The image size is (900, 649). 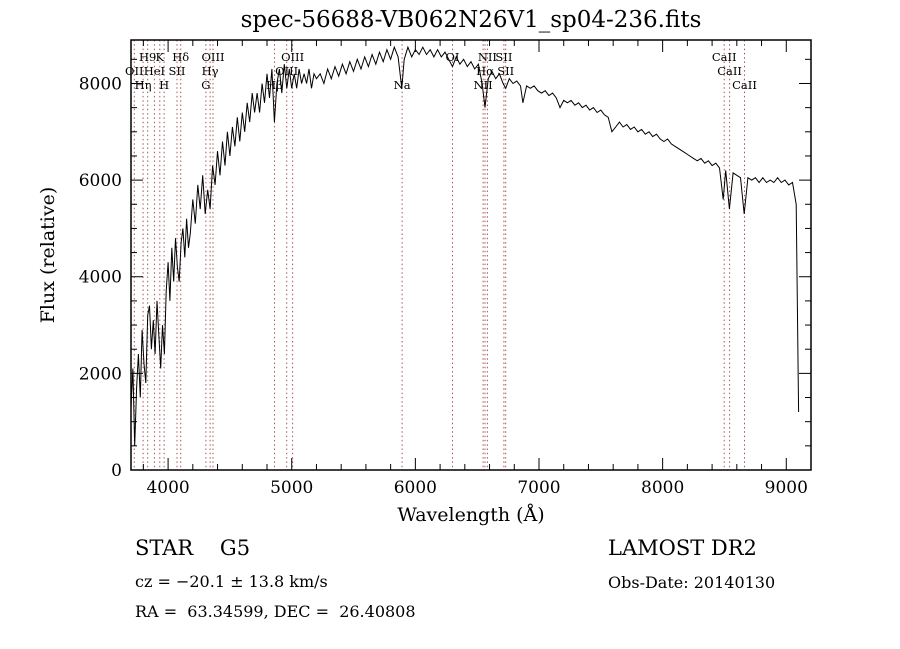 I want to click on classification-text: STAR G5, so click(x=193, y=548).